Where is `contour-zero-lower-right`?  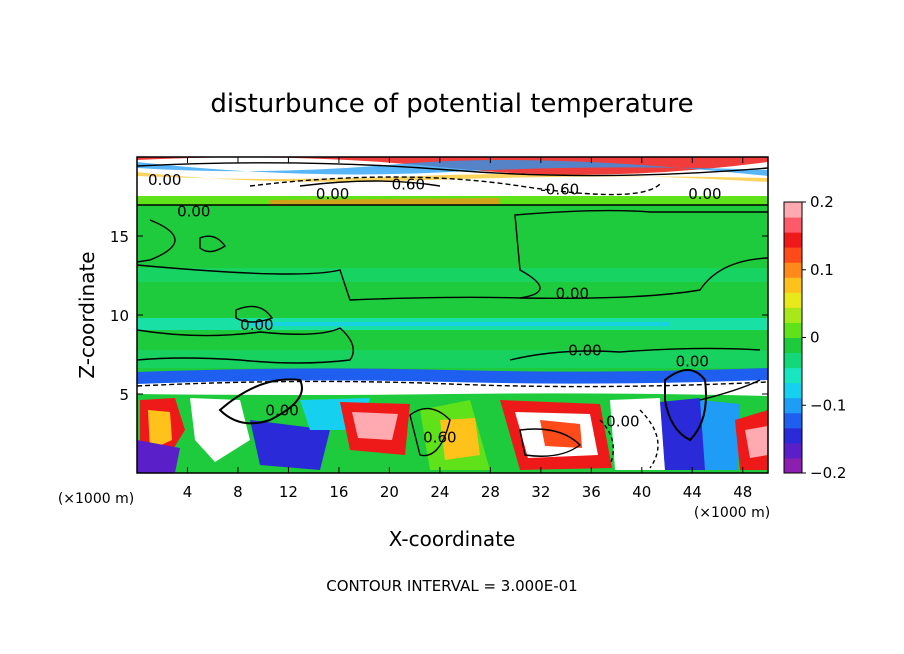 contour-zero-lower-right is located at coordinates (635, 354).